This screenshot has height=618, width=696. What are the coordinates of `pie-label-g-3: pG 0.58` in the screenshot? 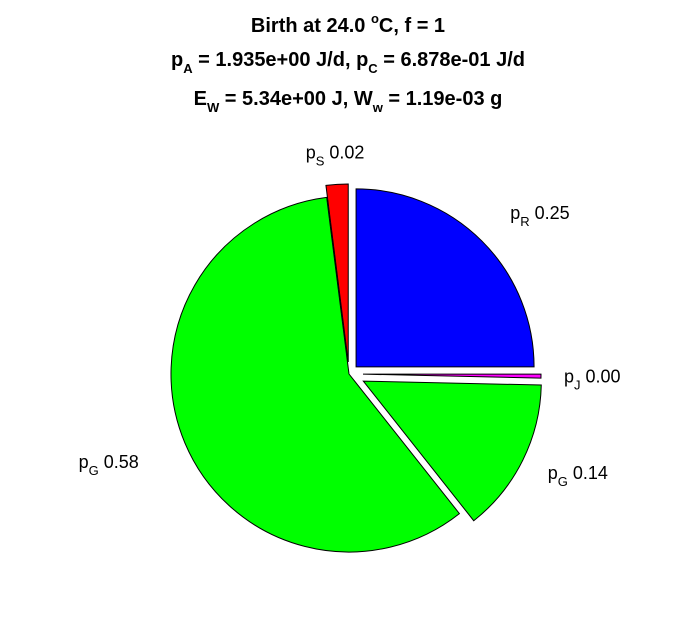 It's located at (109, 465).